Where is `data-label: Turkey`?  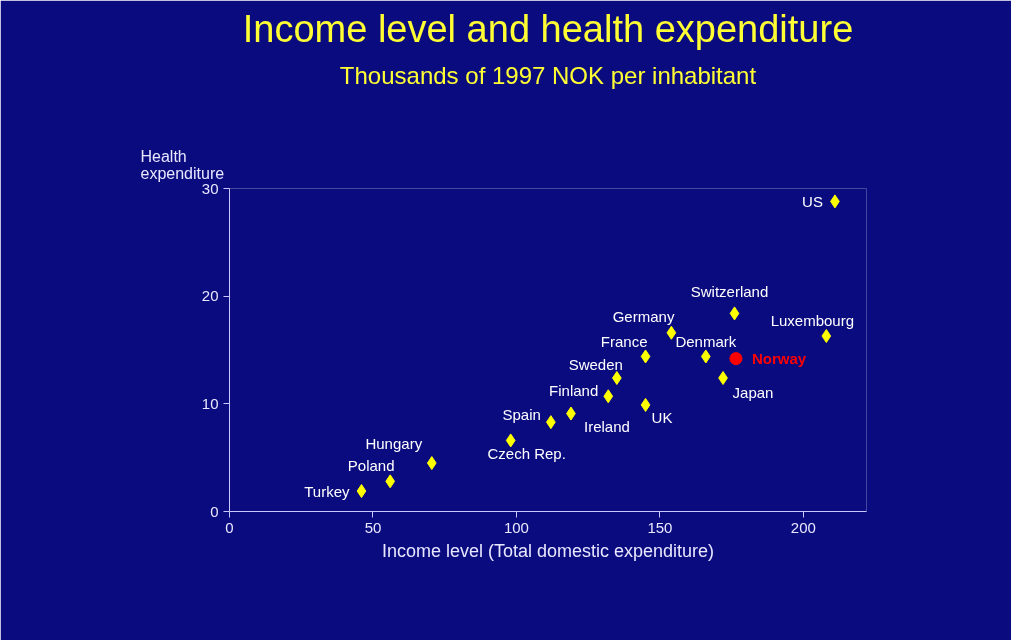
data-label: Turkey is located at coordinates (327, 491).